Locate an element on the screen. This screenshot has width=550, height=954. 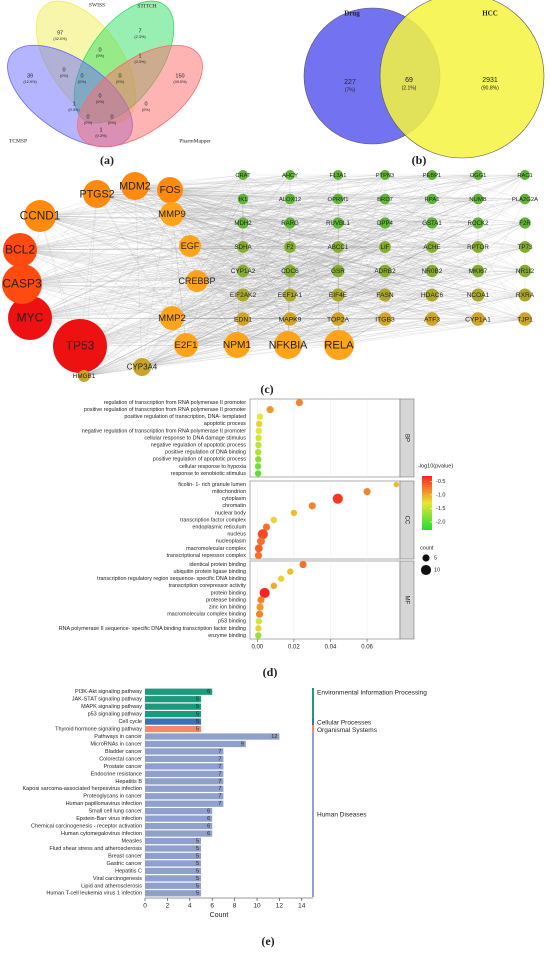
y-tick-label: Cell cycle is located at coordinates (130, 722).